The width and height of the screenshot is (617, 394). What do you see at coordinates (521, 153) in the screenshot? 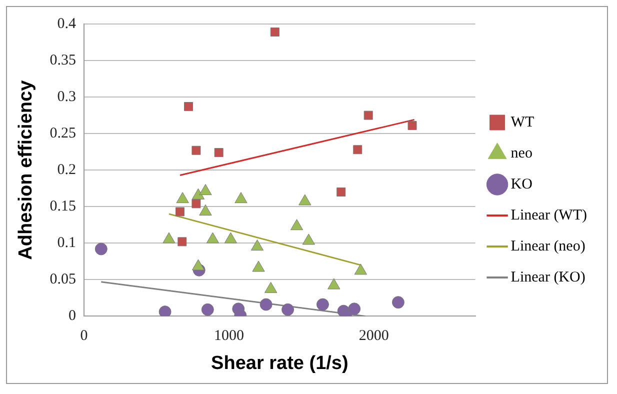
I see `legend-label: neo` at bounding box center [521, 153].